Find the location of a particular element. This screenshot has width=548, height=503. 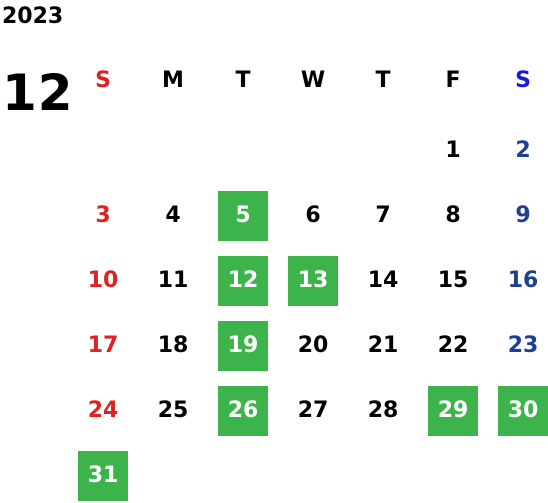

highlighted-day-cell: 5 is located at coordinates (243, 216).